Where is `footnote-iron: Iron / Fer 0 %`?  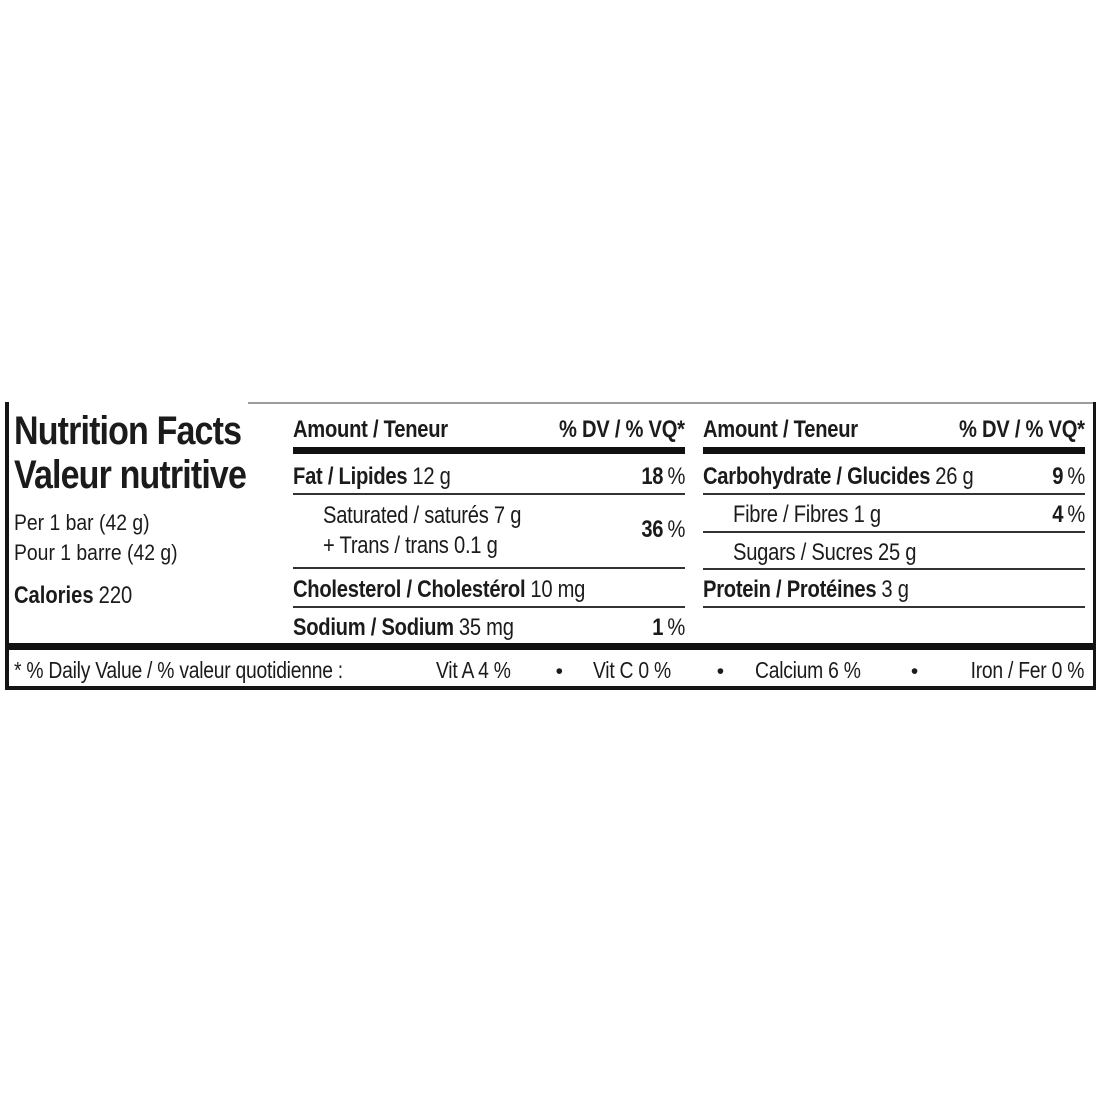
footnote-iron: Iron / Fer 0 % is located at coordinates (1027, 670).